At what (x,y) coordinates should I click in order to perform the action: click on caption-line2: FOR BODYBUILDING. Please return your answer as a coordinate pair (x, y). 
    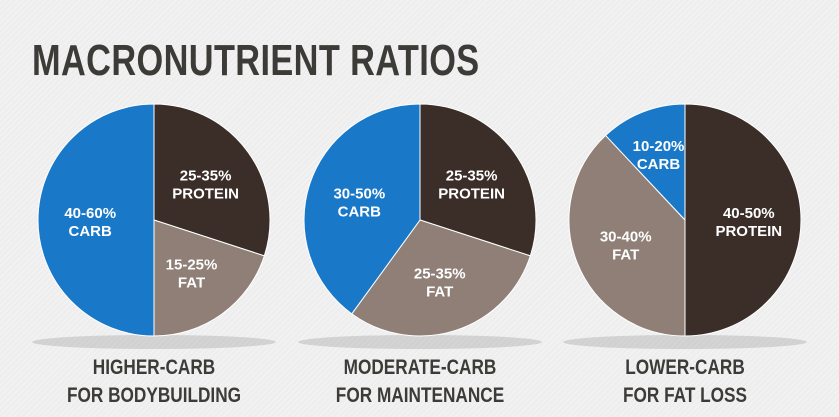
    Looking at the image, I should click on (154, 395).